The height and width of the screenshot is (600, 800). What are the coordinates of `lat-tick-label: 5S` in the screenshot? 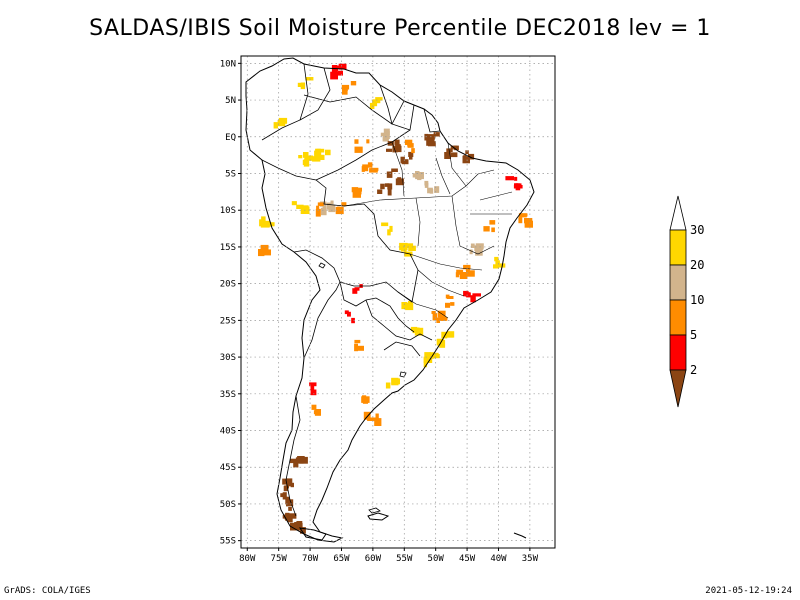 It's located at (230, 174).